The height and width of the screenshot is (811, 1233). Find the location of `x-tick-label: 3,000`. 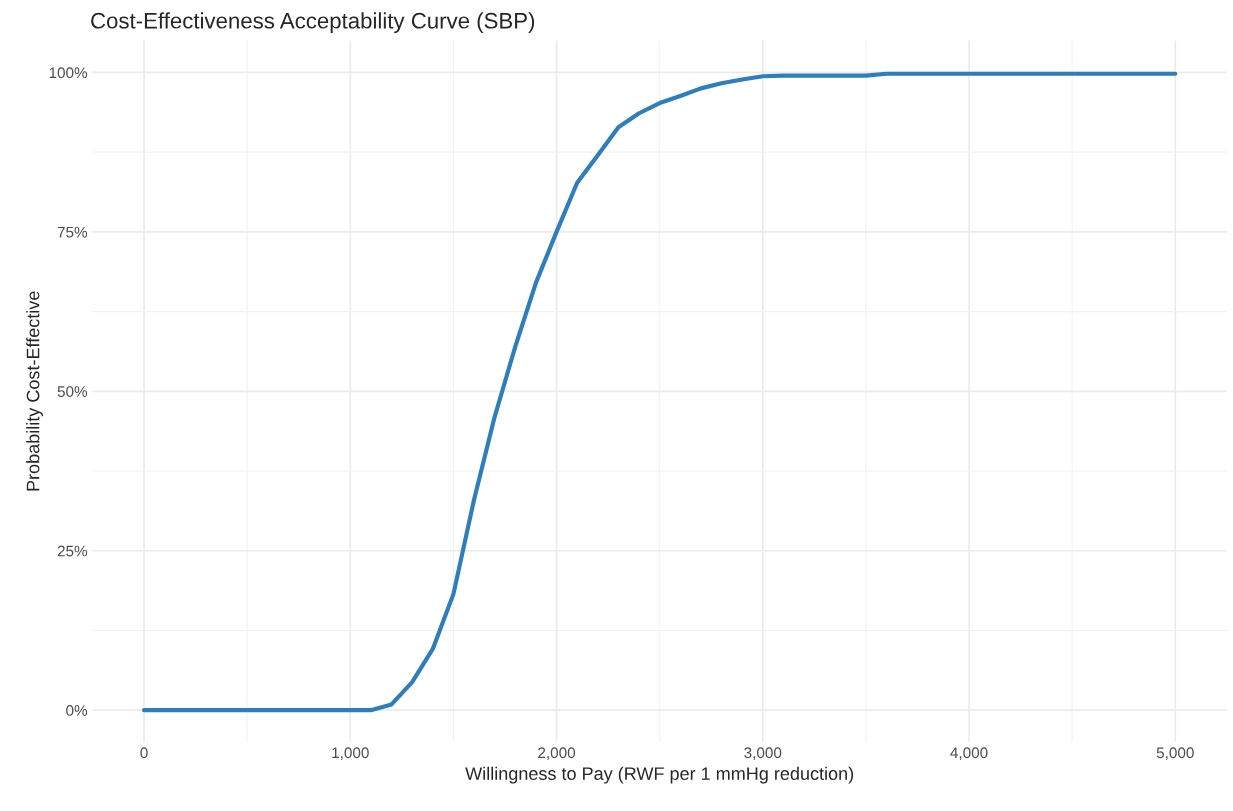

x-tick-label: 3,000 is located at coordinates (763, 753).